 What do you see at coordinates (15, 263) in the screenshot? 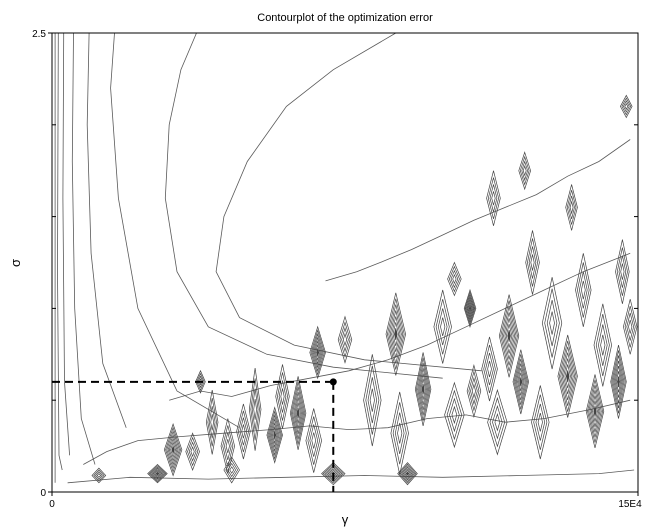
I see `y-axis-label: σ` at bounding box center [15, 263].